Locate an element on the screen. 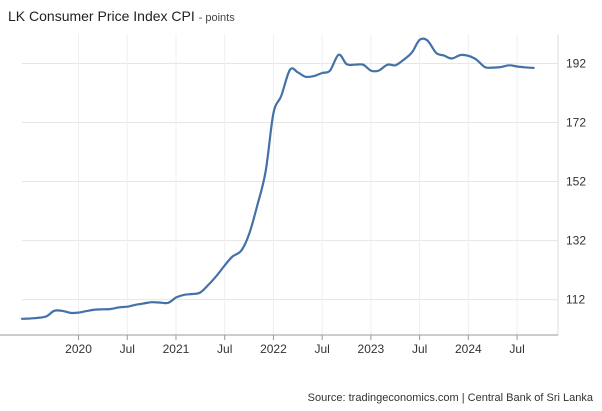  x-tick-label: 2021 is located at coordinates (176, 349).